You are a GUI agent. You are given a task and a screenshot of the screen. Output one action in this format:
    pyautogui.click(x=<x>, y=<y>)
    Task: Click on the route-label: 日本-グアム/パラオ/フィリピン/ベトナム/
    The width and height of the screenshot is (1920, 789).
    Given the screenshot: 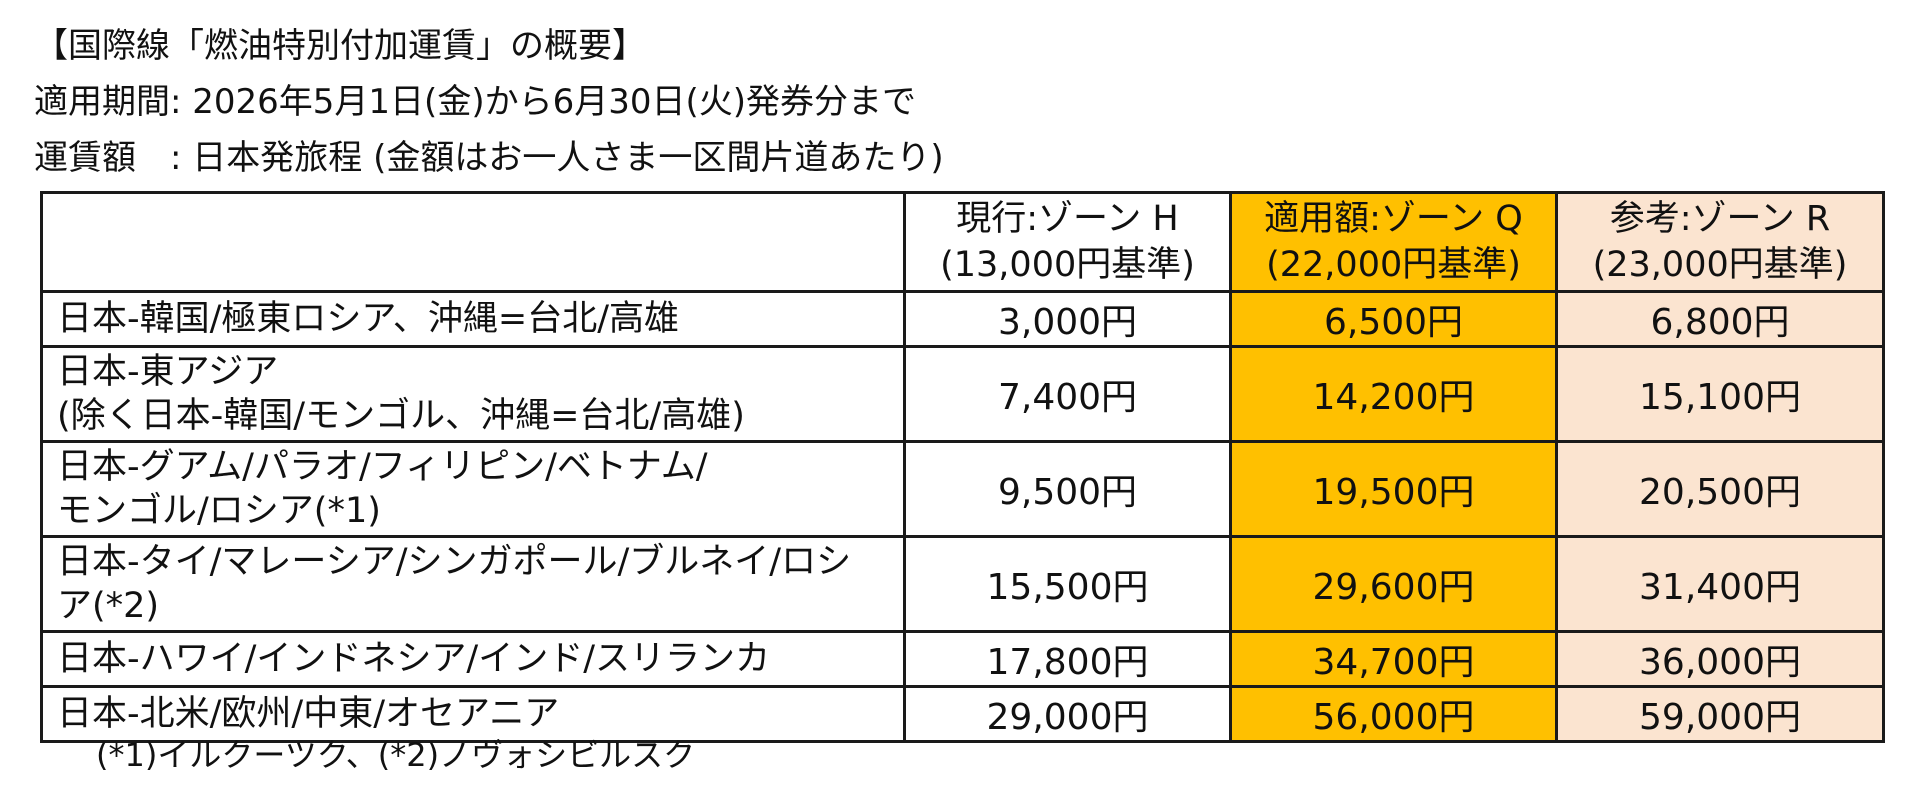 What is the action you would take?
    pyautogui.click(x=382, y=467)
    